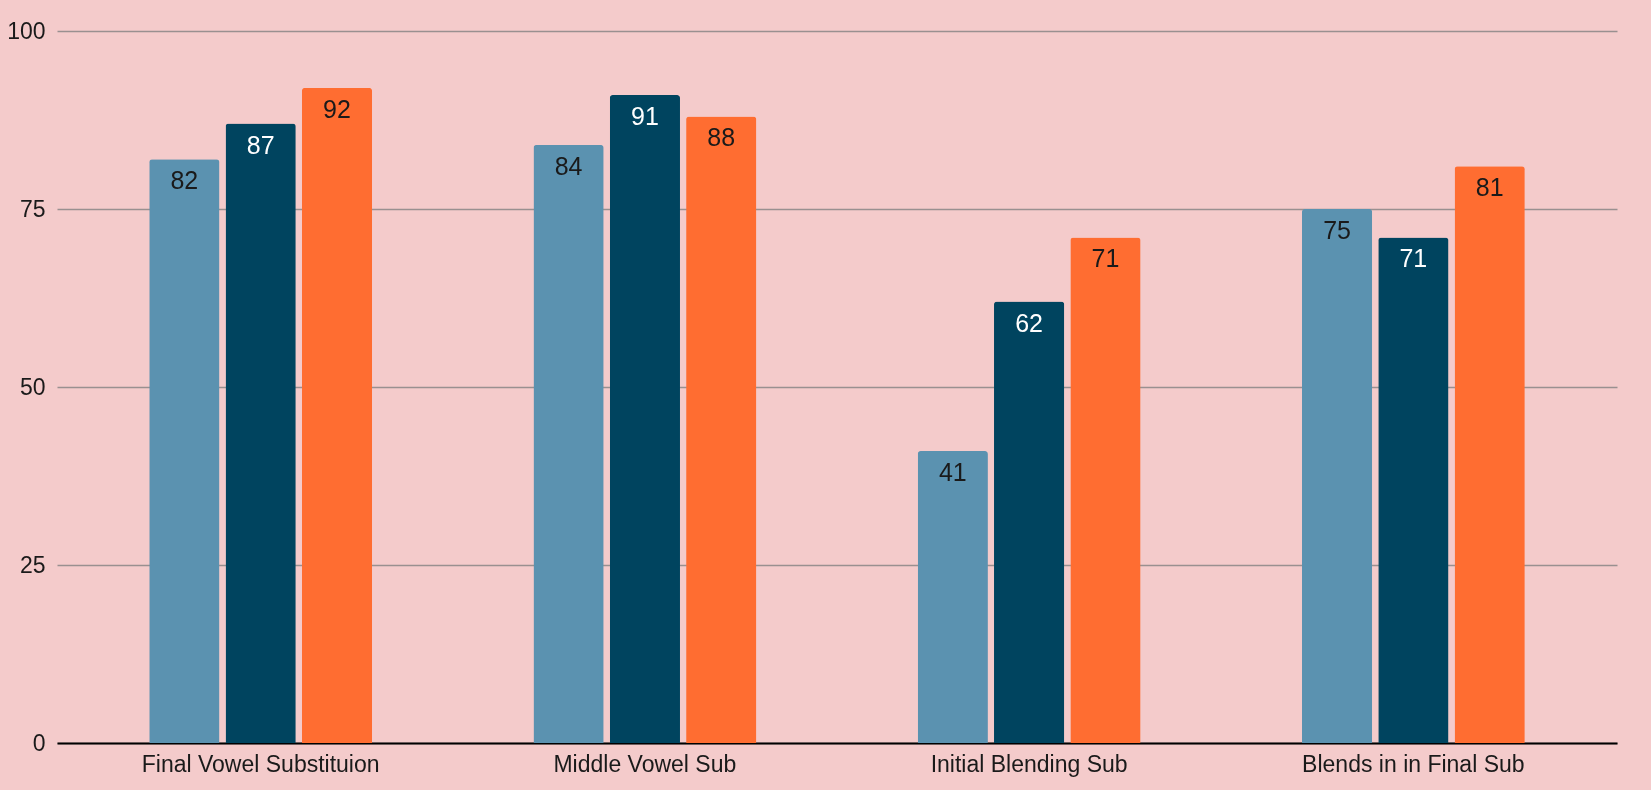 The width and height of the screenshot is (1651, 790). What do you see at coordinates (1029, 322) in the screenshot?
I see `data-label: 62` at bounding box center [1029, 322].